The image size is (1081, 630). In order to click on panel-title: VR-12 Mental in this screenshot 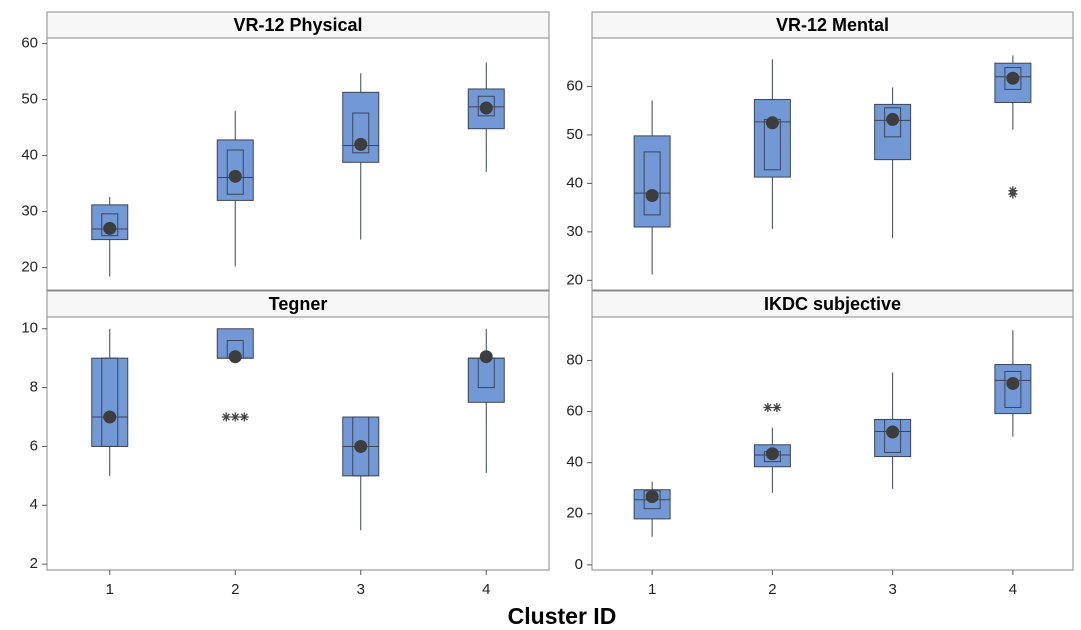, I will do `click(832, 25)`.